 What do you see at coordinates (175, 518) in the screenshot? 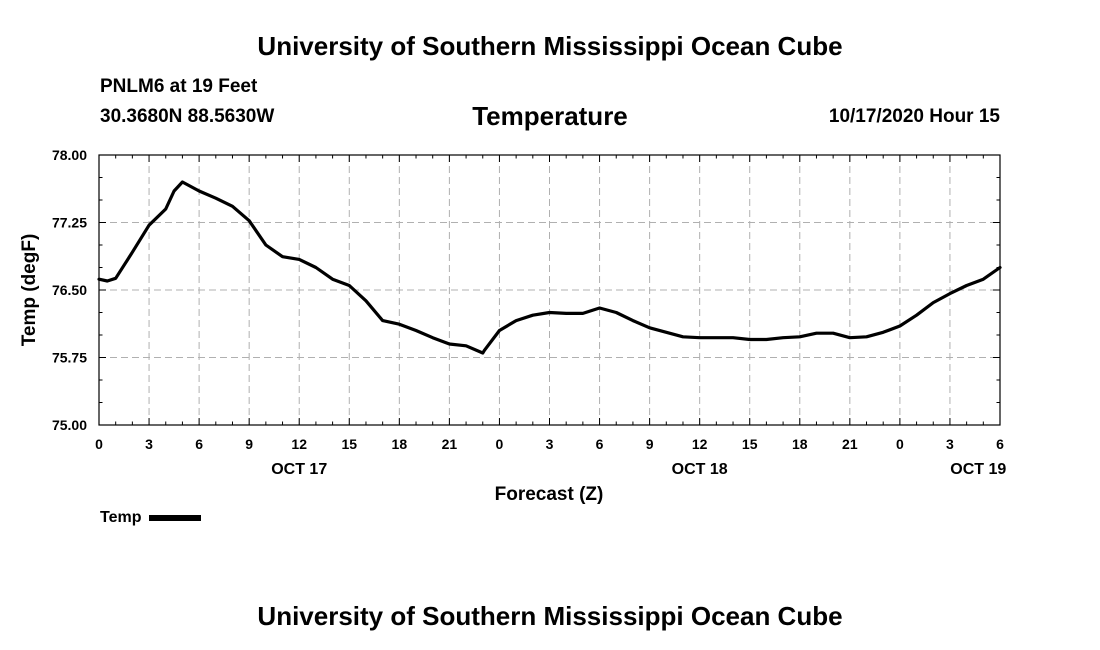
I see `legend-swatch` at bounding box center [175, 518].